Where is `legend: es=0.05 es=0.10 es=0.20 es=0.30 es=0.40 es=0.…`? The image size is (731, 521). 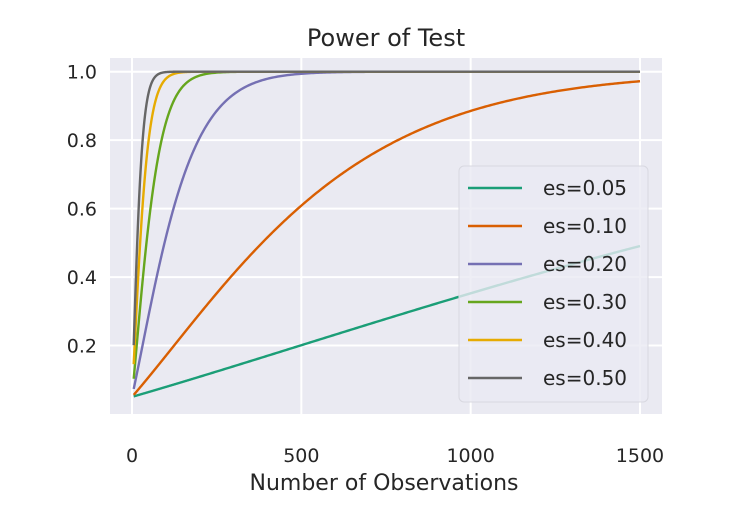
legend: es=0.05 es=0.10 es=0.20 es=0.30 es=0.40 es=0.… is located at coordinates (553, 284).